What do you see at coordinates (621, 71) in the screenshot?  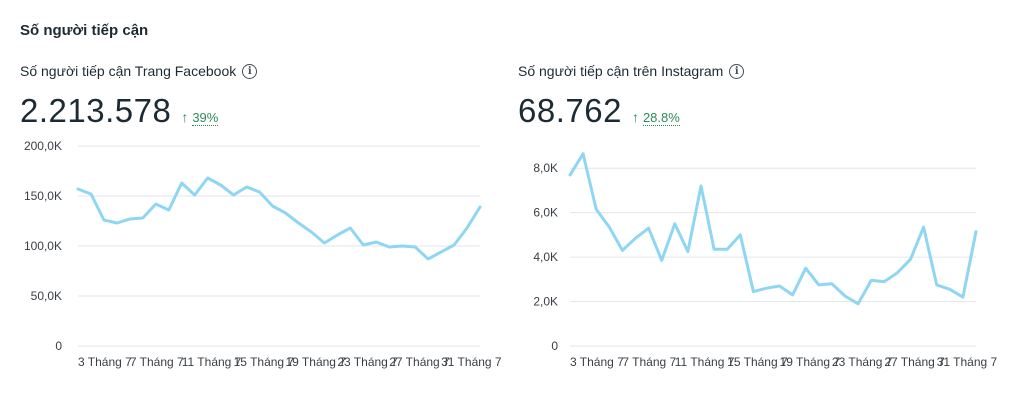 I see `panel-title: Số người tiếp cận trên Instagram` at bounding box center [621, 71].